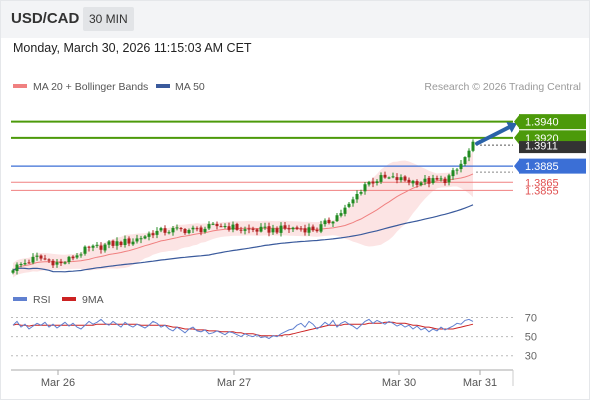  I want to click on resistance-label-box, so click(552, 122).